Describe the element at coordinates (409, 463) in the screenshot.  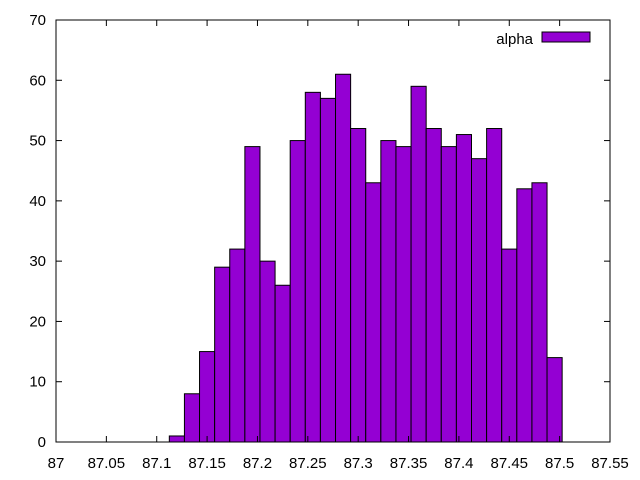
I see `x-tick-label: 87.35` at that location.